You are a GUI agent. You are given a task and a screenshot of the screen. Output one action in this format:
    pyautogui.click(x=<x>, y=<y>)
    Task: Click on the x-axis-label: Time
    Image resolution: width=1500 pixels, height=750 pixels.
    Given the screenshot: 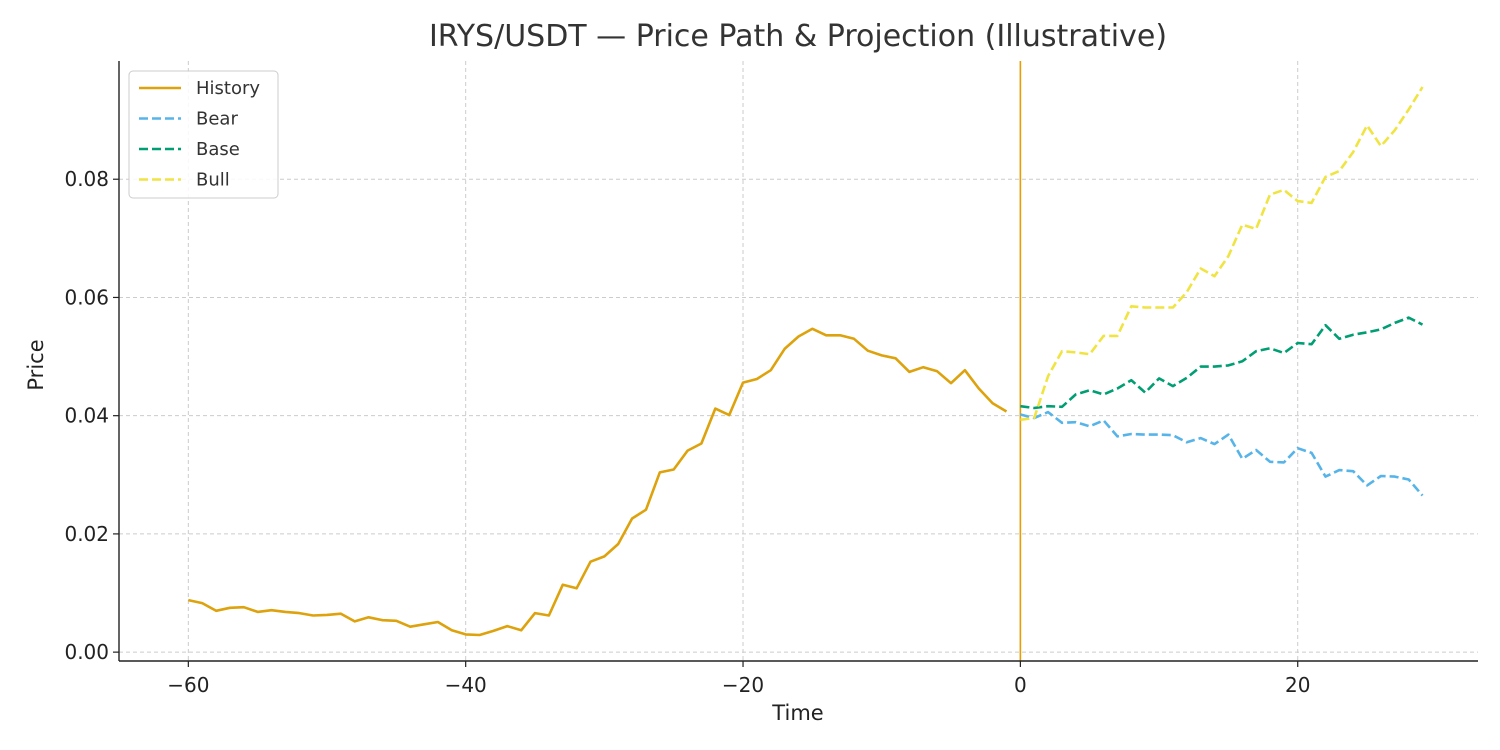 What is the action you would take?
    pyautogui.click(x=797, y=713)
    